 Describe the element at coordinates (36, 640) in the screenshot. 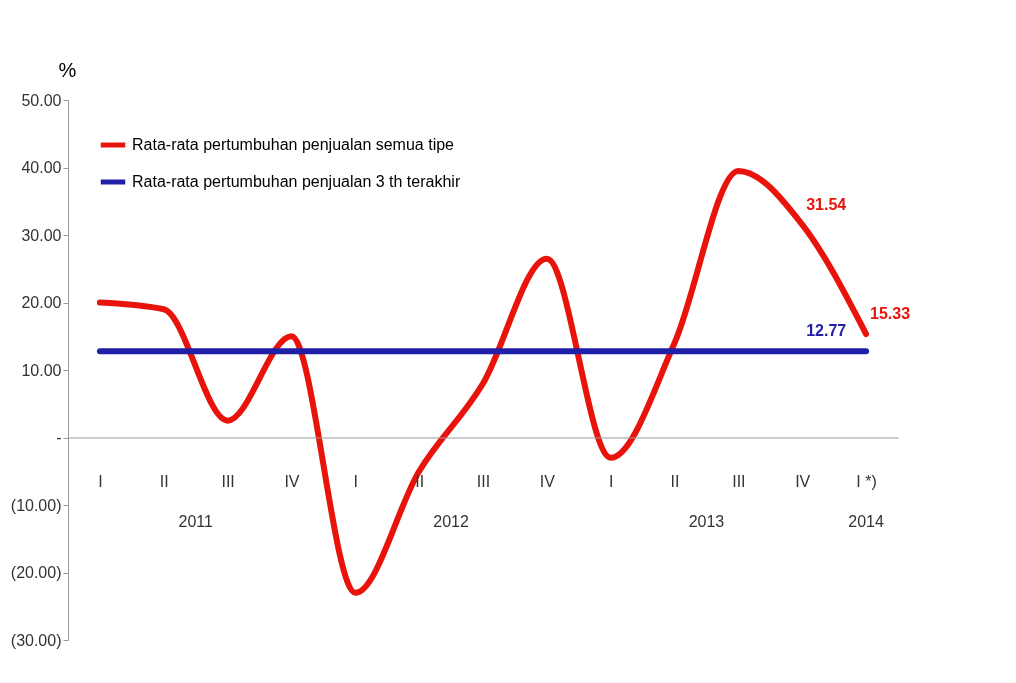

I see `y-tick-label: (30.00)` at that location.